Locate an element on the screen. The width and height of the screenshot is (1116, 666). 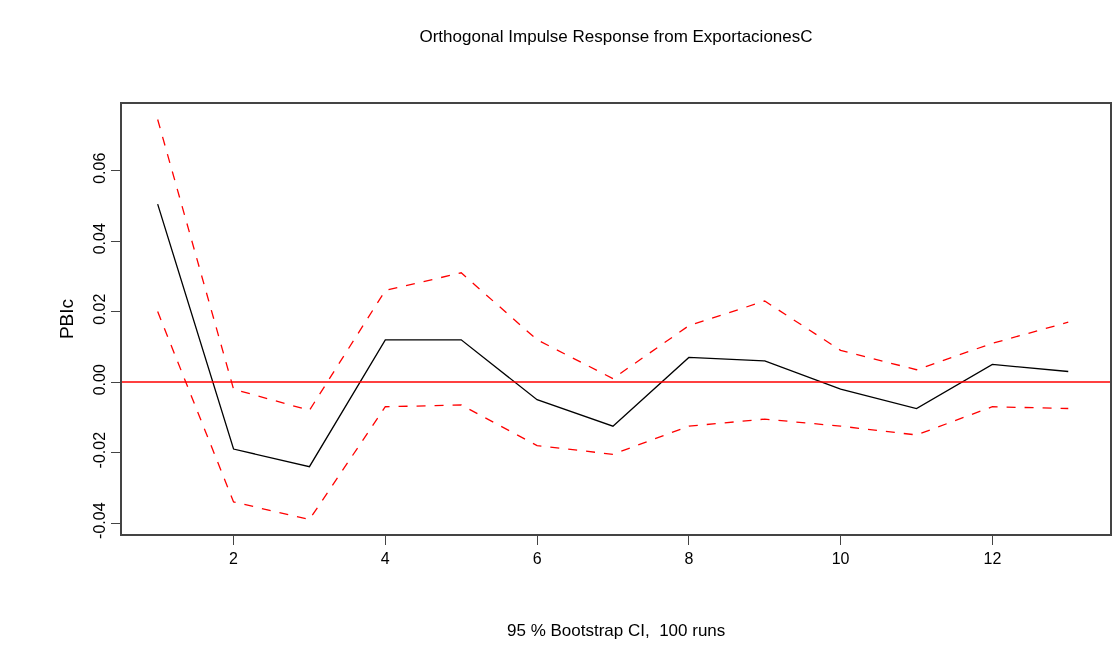
x-tick-label: 6 is located at coordinates (537, 558).